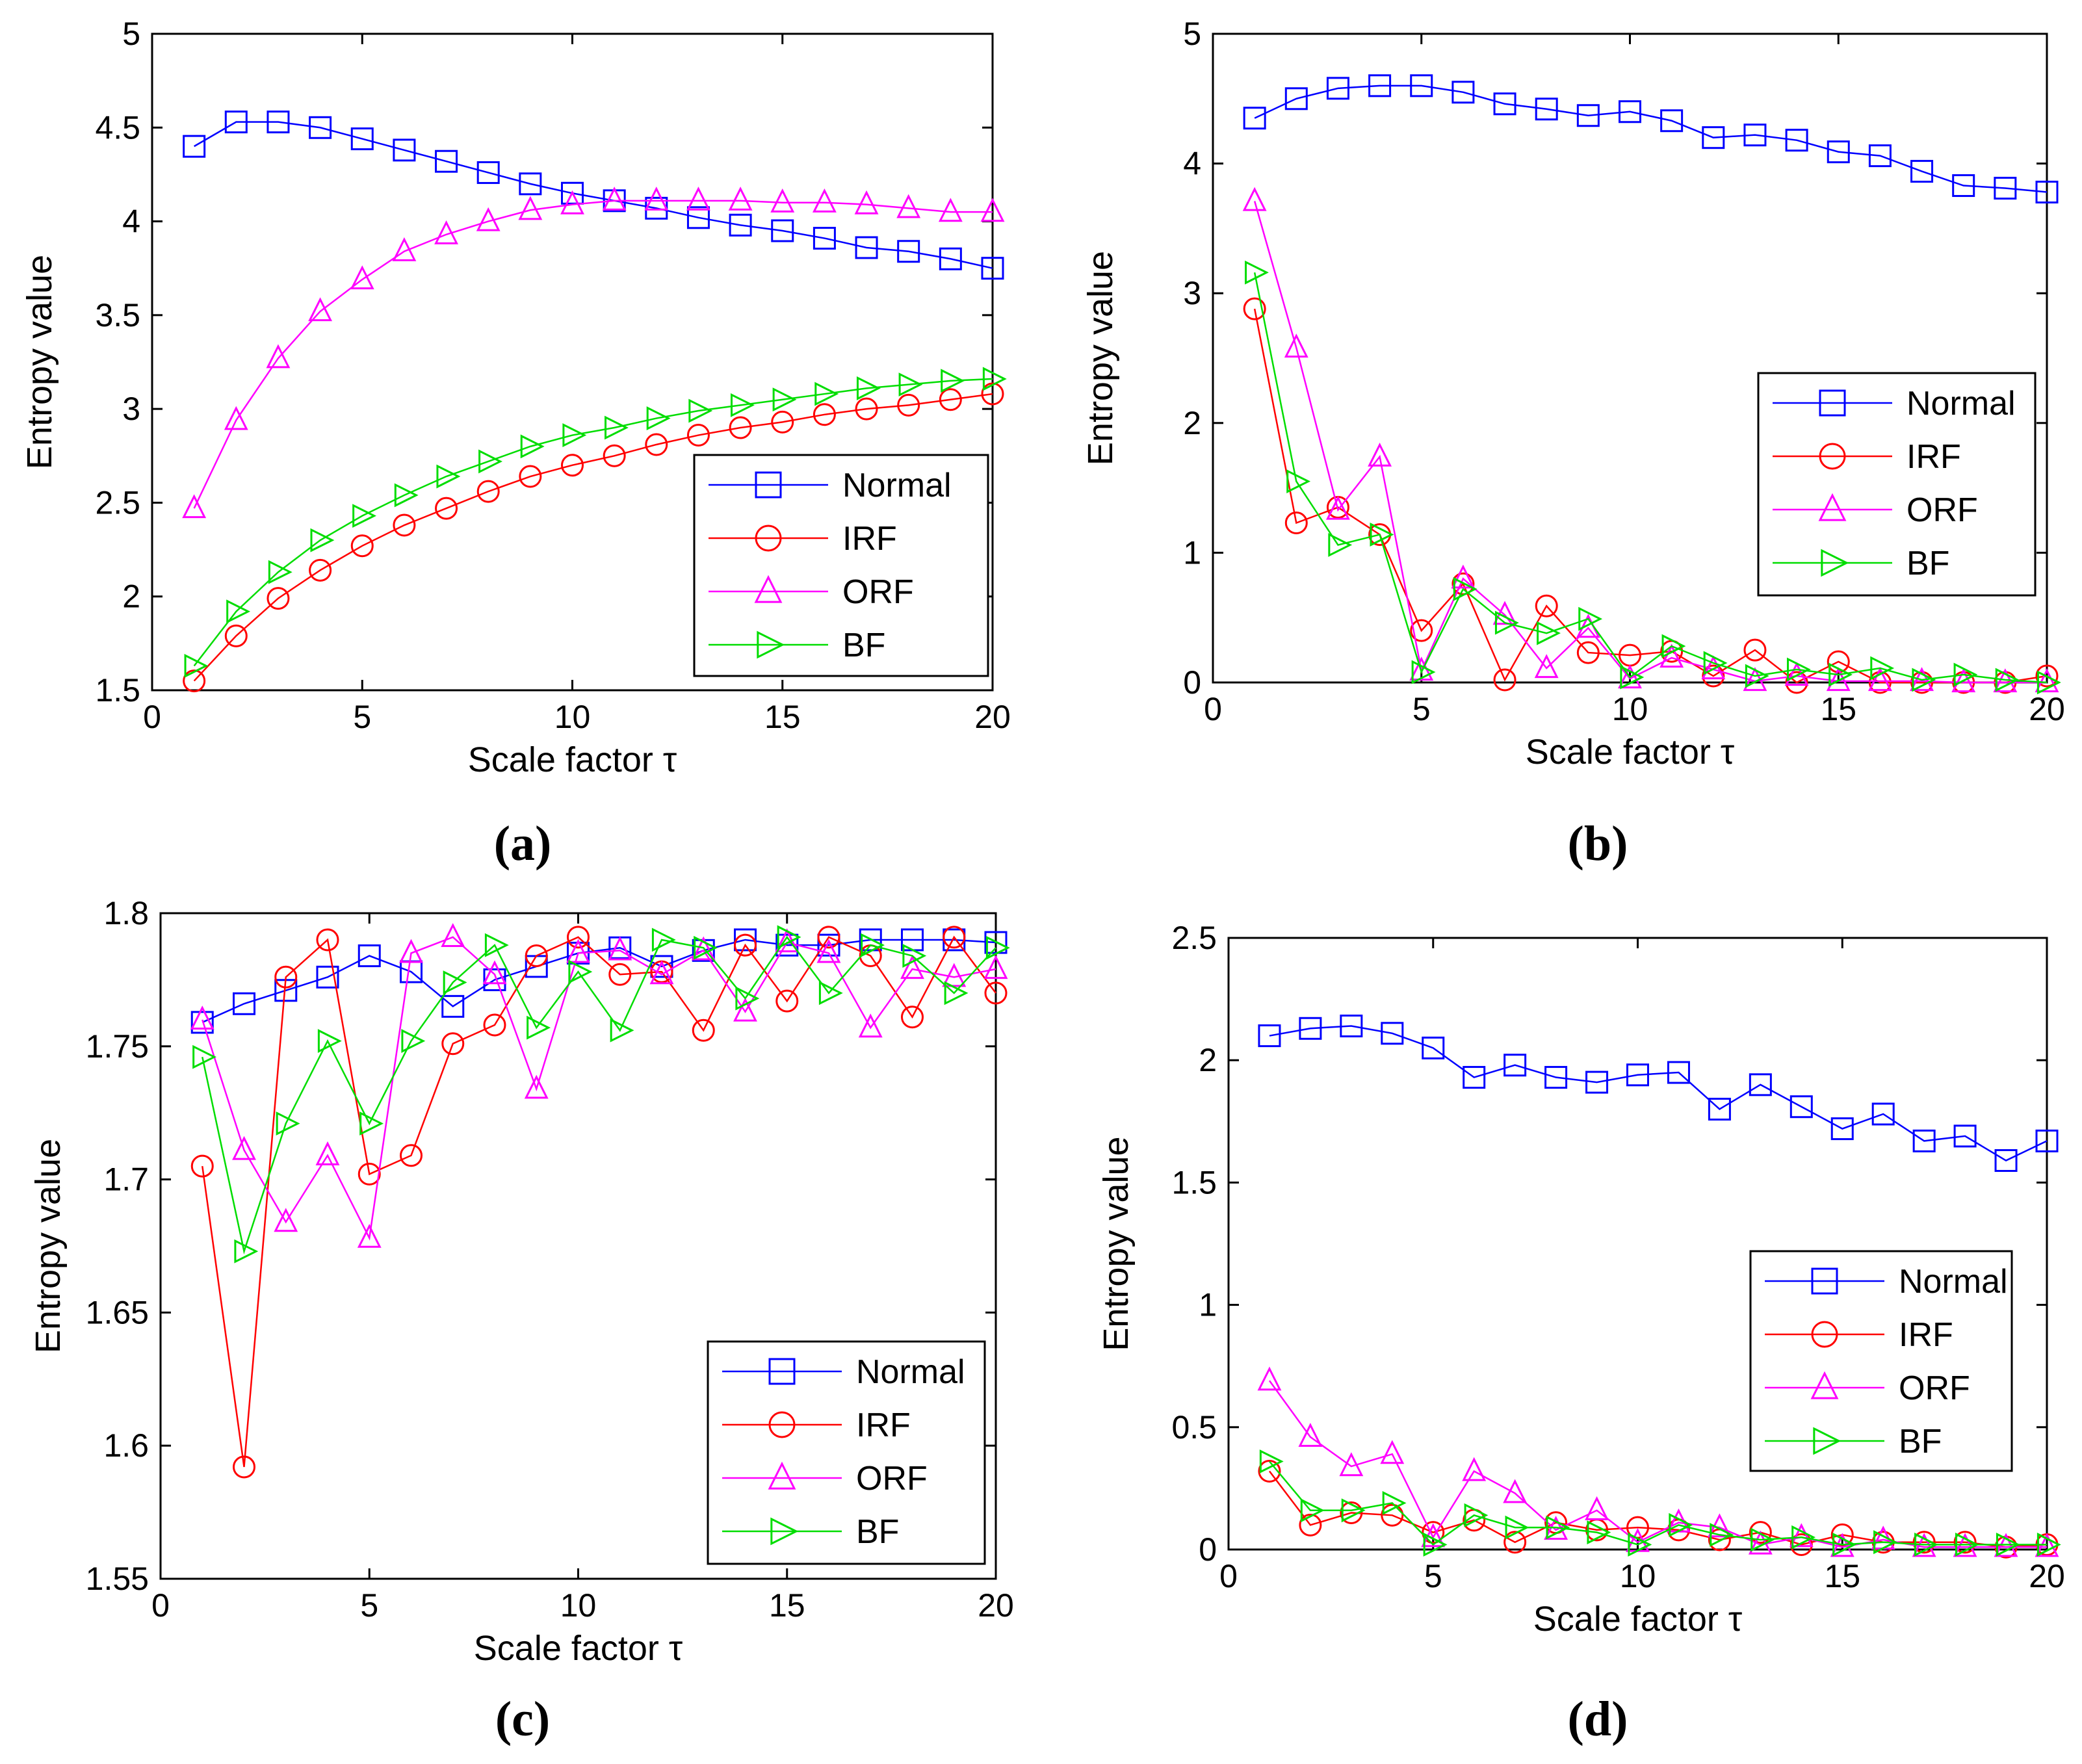 This screenshot has width=2082, height=1764. I want to click on chart-a-ytick-label-4: 3.5, so click(117, 315).